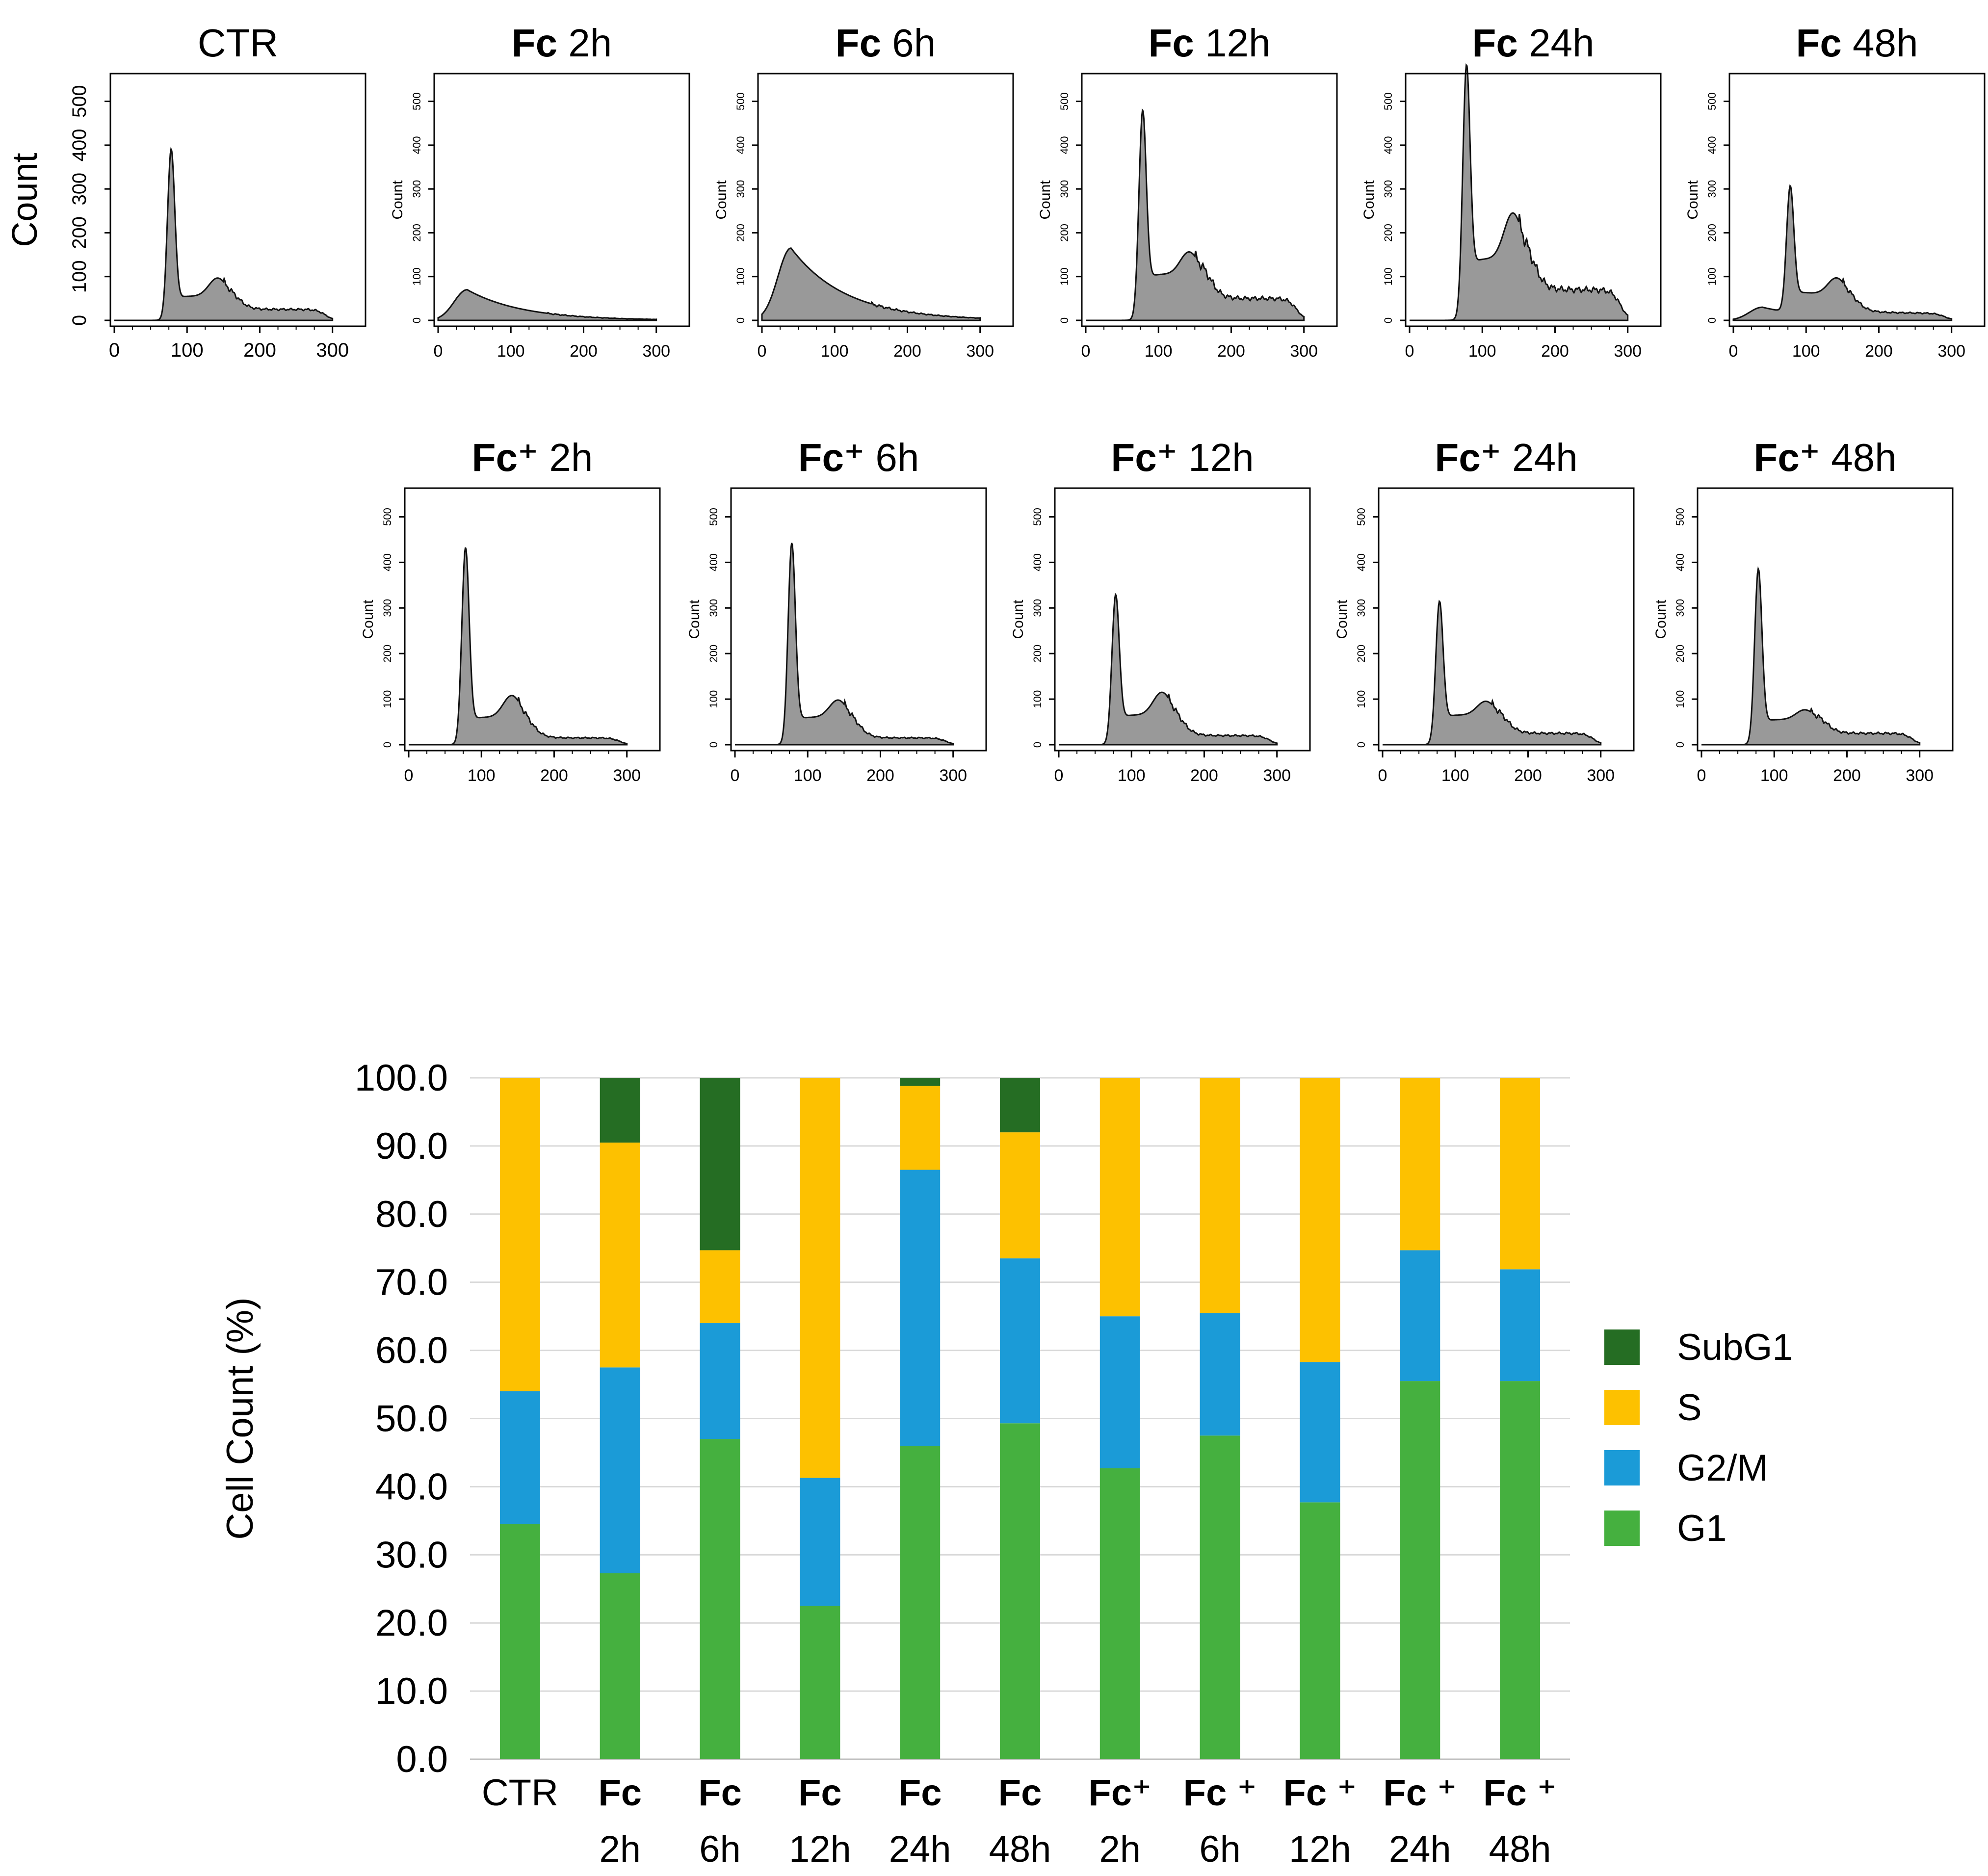 The height and width of the screenshot is (1876, 1988). Describe the element at coordinates (1622, 1467) in the screenshot. I see `legend-swatch-g2-m` at that location.